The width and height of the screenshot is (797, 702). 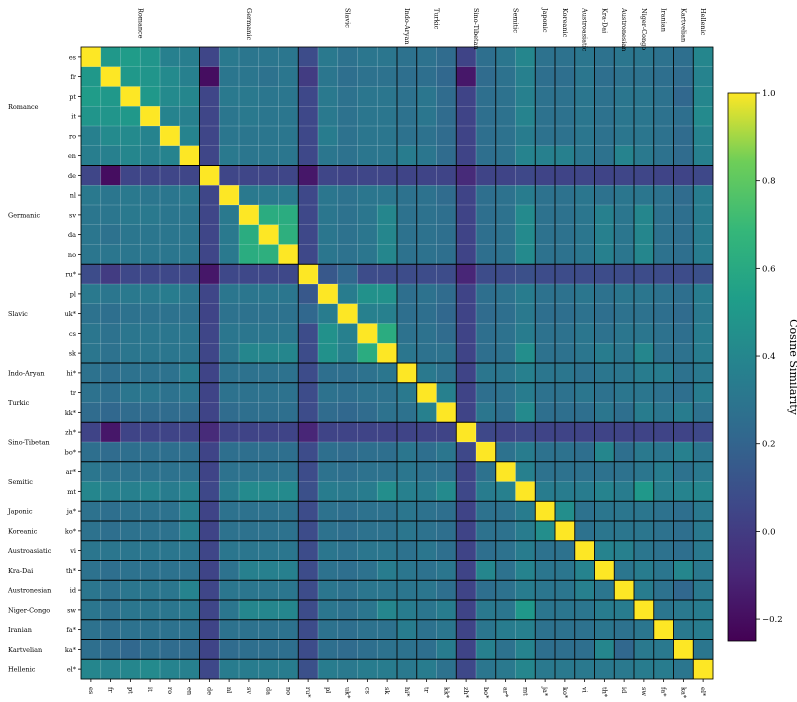 I want to click on row-tick-label: da, so click(x=72, y=235).